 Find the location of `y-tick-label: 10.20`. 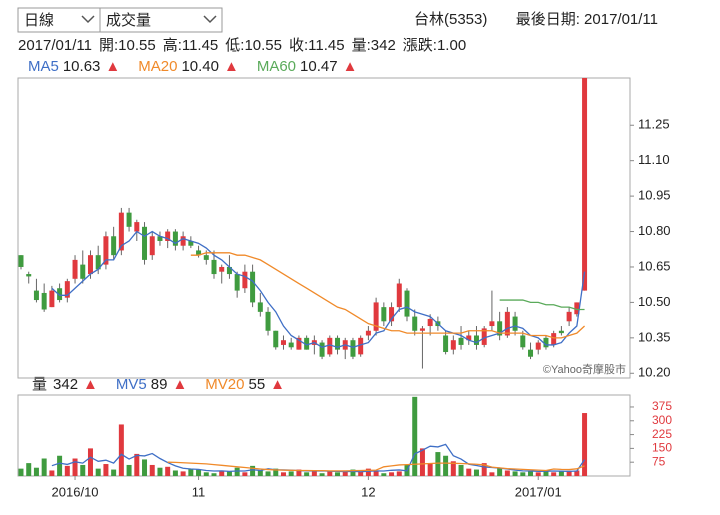

y-tick-label: 10.20 is located at coordinates (654, 372).